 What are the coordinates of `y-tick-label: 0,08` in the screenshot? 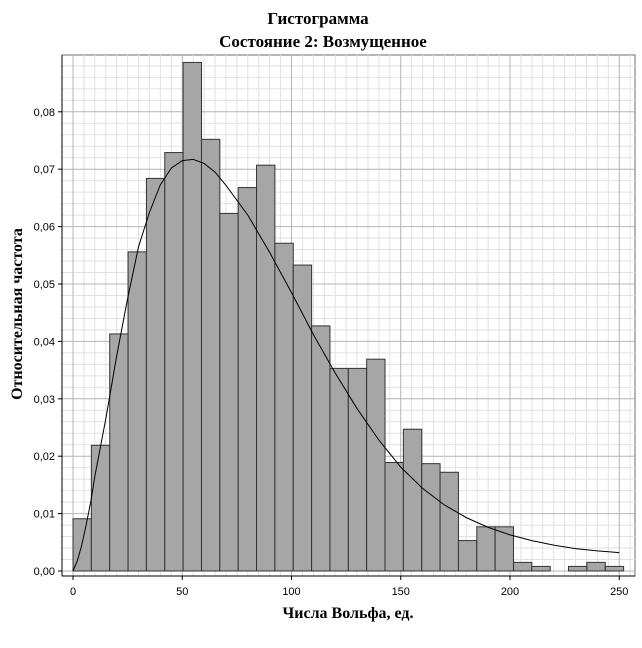 It's located at (44, 113).